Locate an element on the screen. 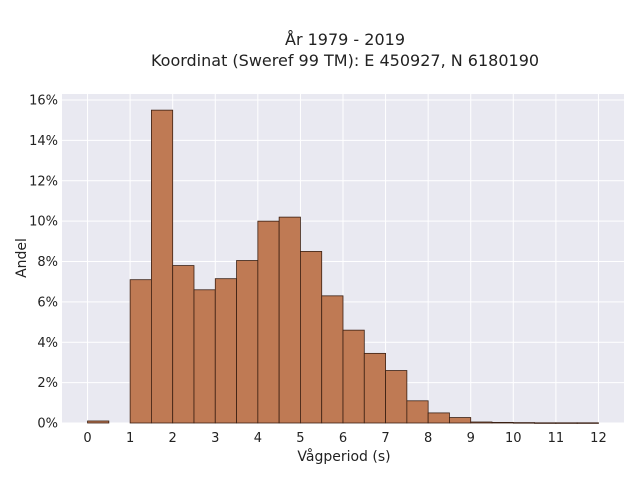 The image size is (640, 480). y-tick-label: 12% is located at coordinates (43, 181).